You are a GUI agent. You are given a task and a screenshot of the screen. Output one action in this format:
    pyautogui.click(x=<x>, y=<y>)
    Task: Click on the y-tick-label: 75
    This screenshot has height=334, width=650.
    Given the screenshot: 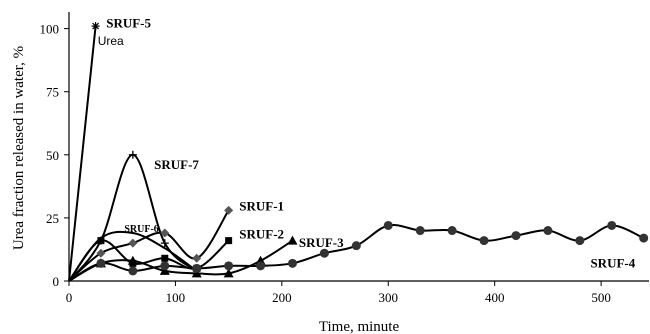 What is the action you would take?
    pyautogui.click(x=52, y=92)
    